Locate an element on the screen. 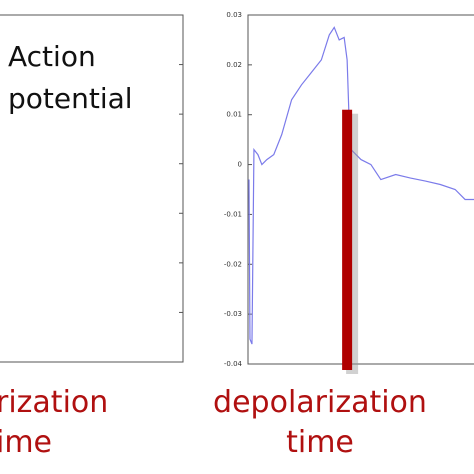 This screenshot has height=474, width=474. caption: rization is located at coordinates (54, 402).